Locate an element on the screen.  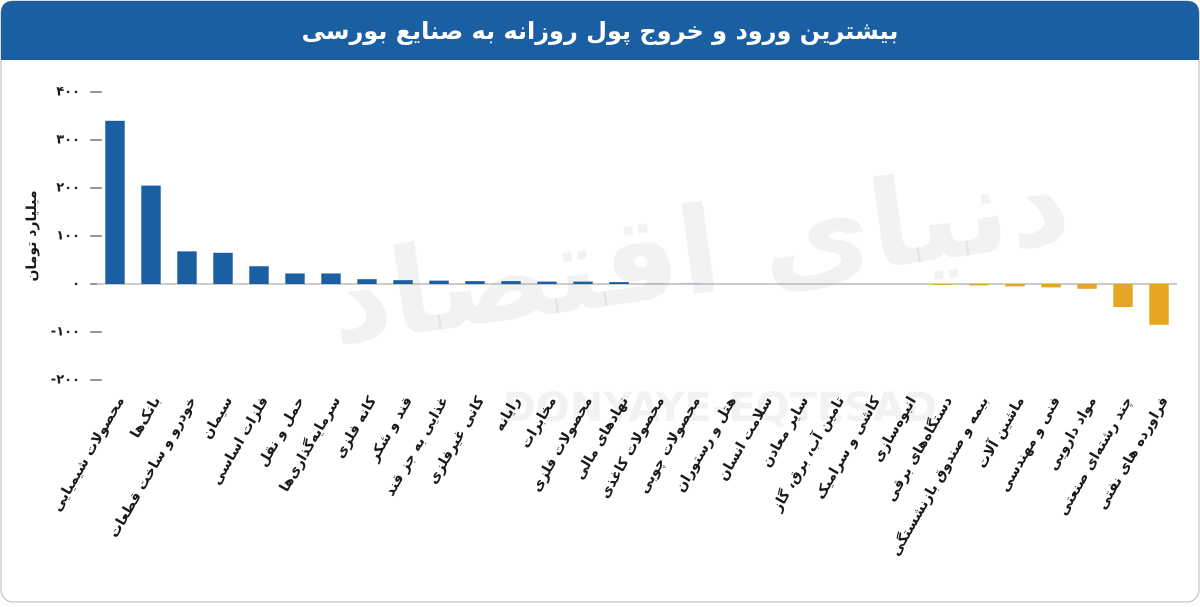
y-tick-label: -۲۰۰ is located at coordinates (65, 380).